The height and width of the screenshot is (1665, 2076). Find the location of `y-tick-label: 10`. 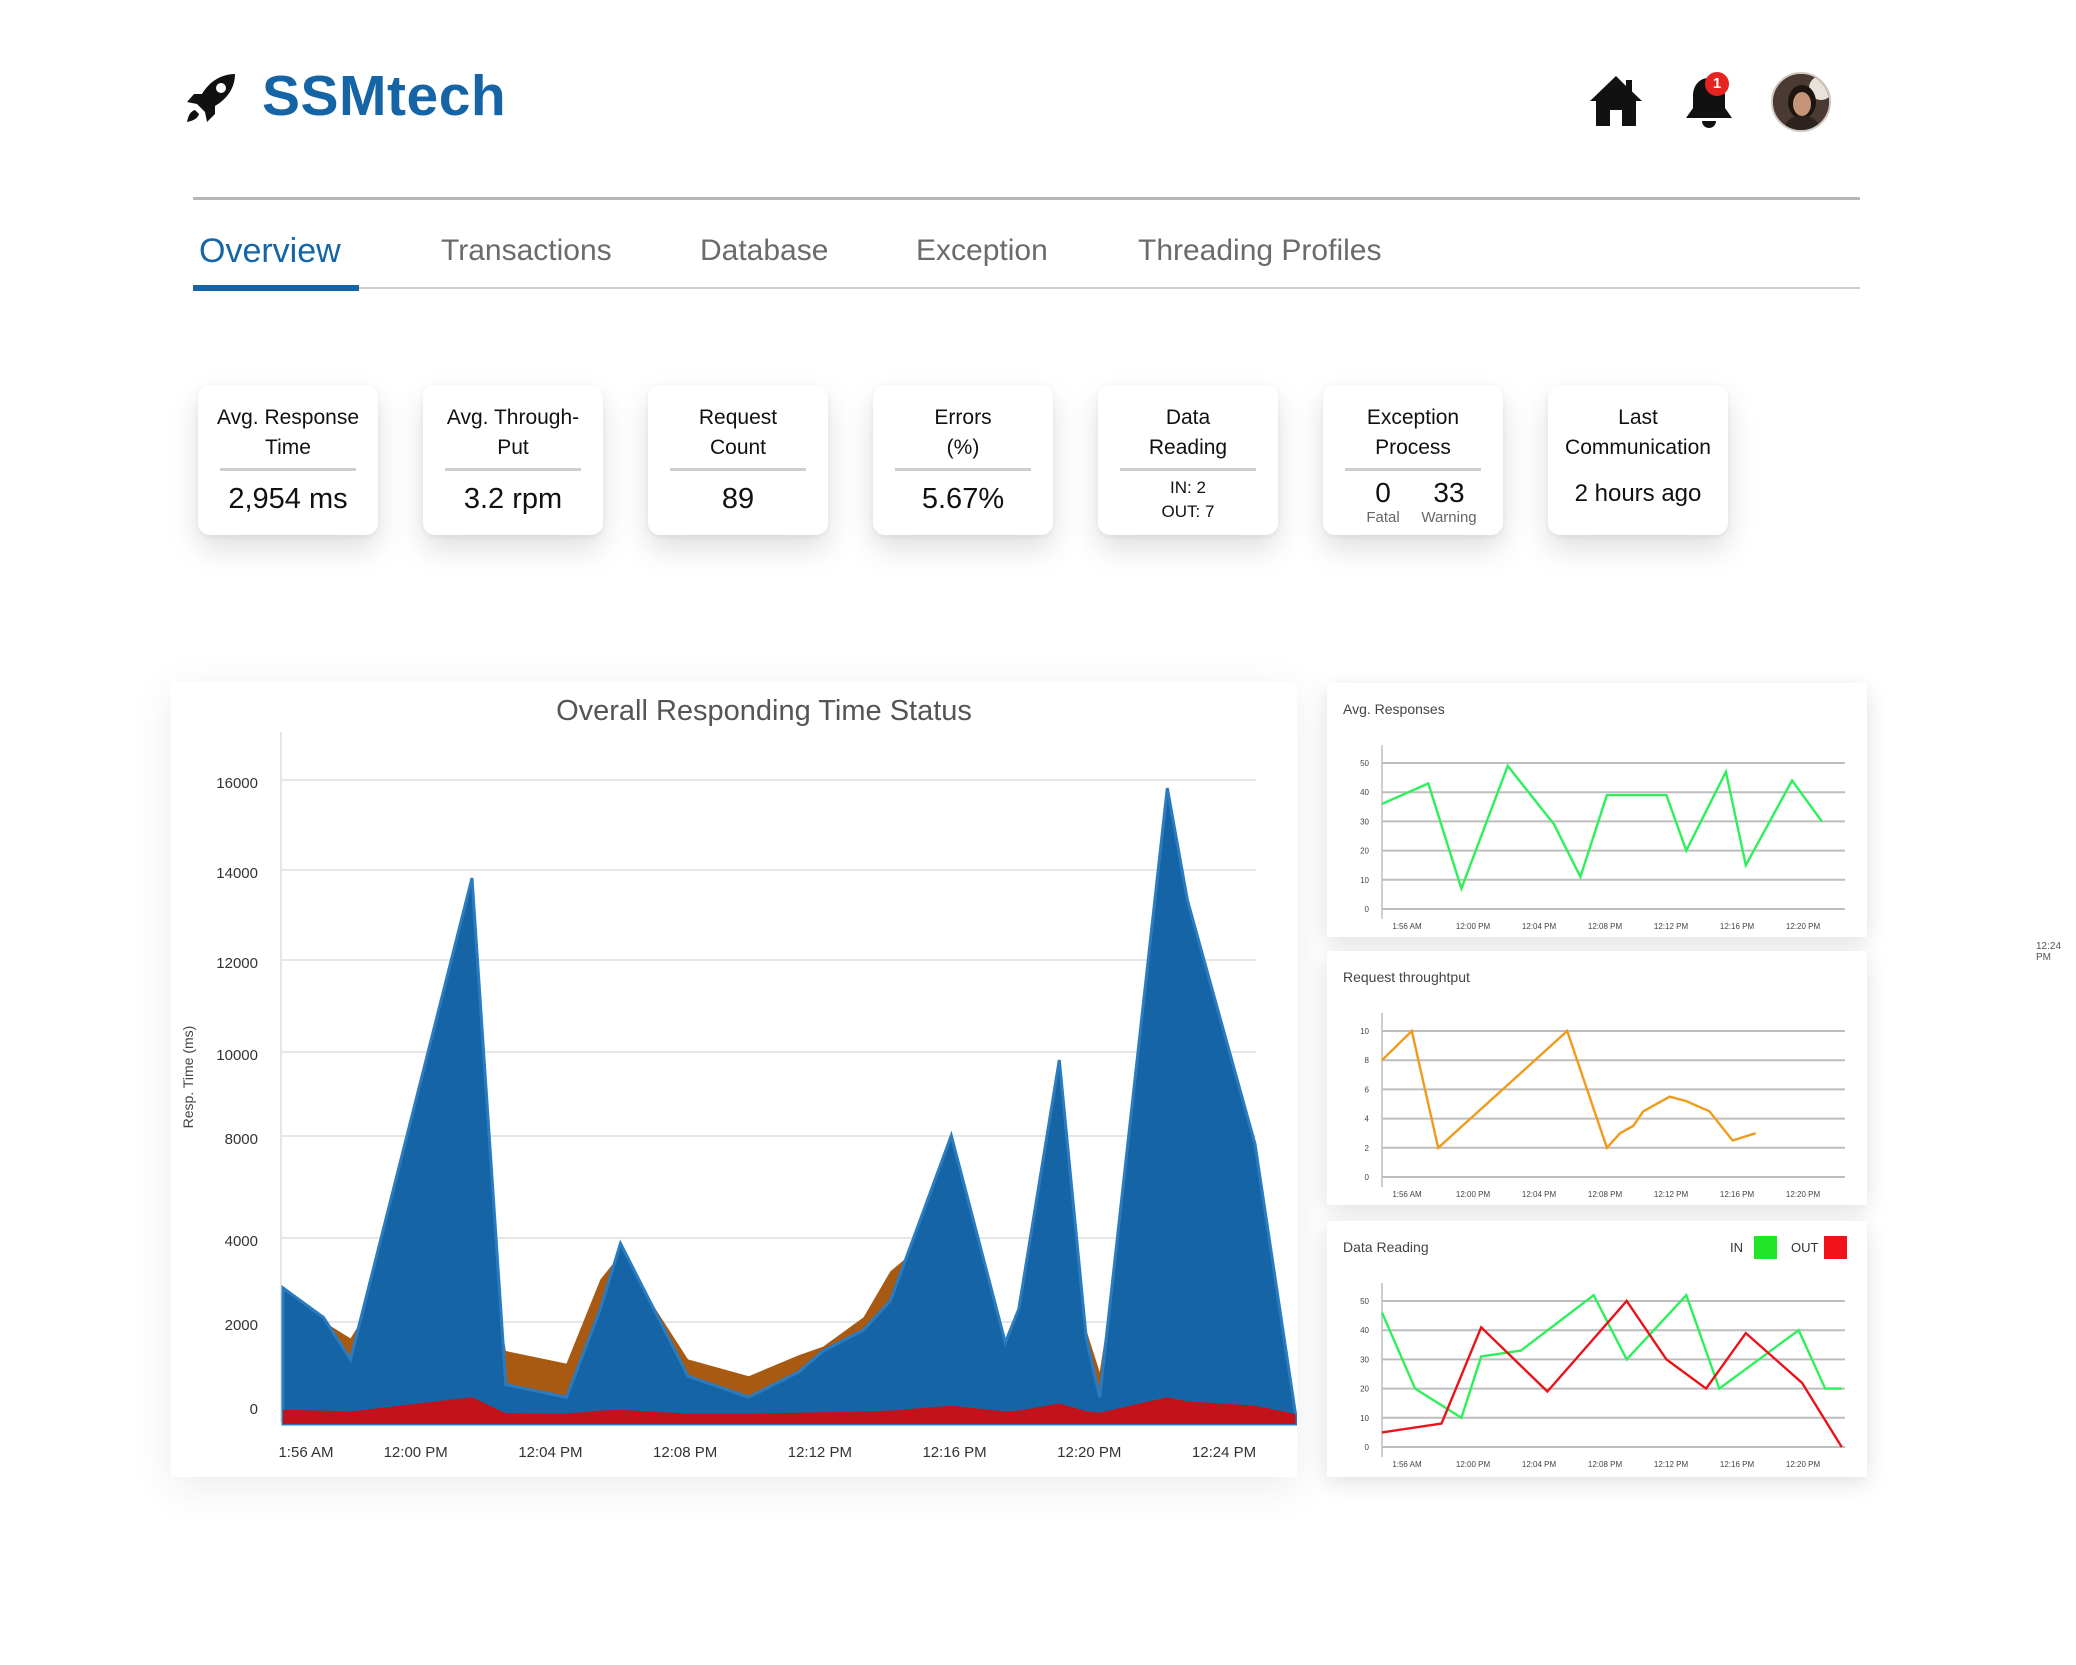

y-tick-label: 10 is located at coordinates (1364, 880).